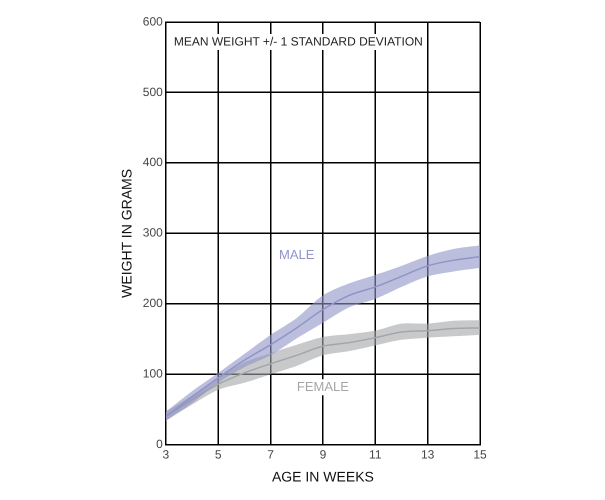  Describe the element at coordinates (153, 303) in the screenshot. I see `y-tick-label: 200` at that location.